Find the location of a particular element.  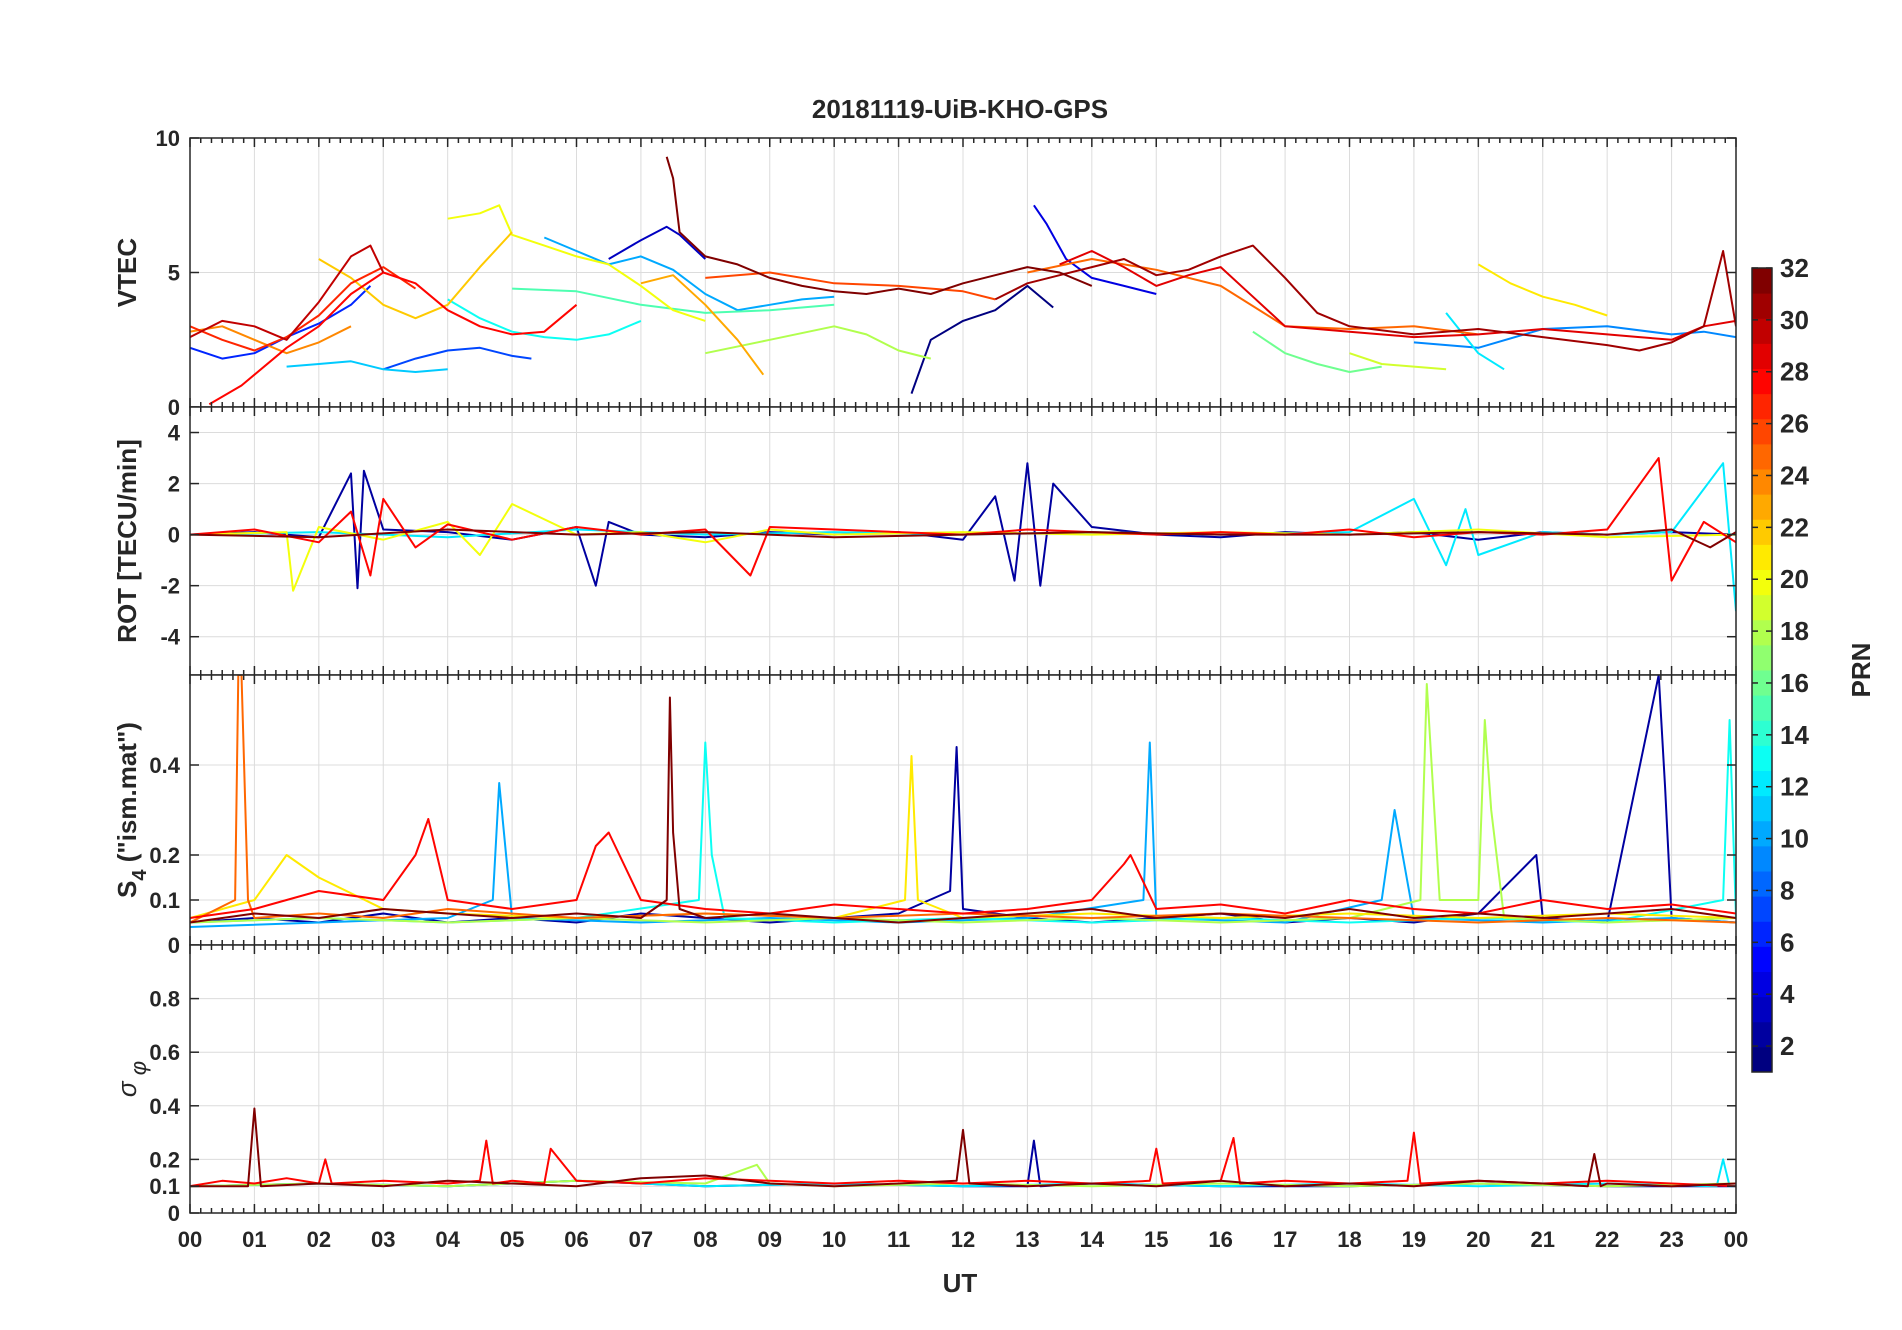

colorbar-tick-label: 2 is located at coordinates (1787, 1046).